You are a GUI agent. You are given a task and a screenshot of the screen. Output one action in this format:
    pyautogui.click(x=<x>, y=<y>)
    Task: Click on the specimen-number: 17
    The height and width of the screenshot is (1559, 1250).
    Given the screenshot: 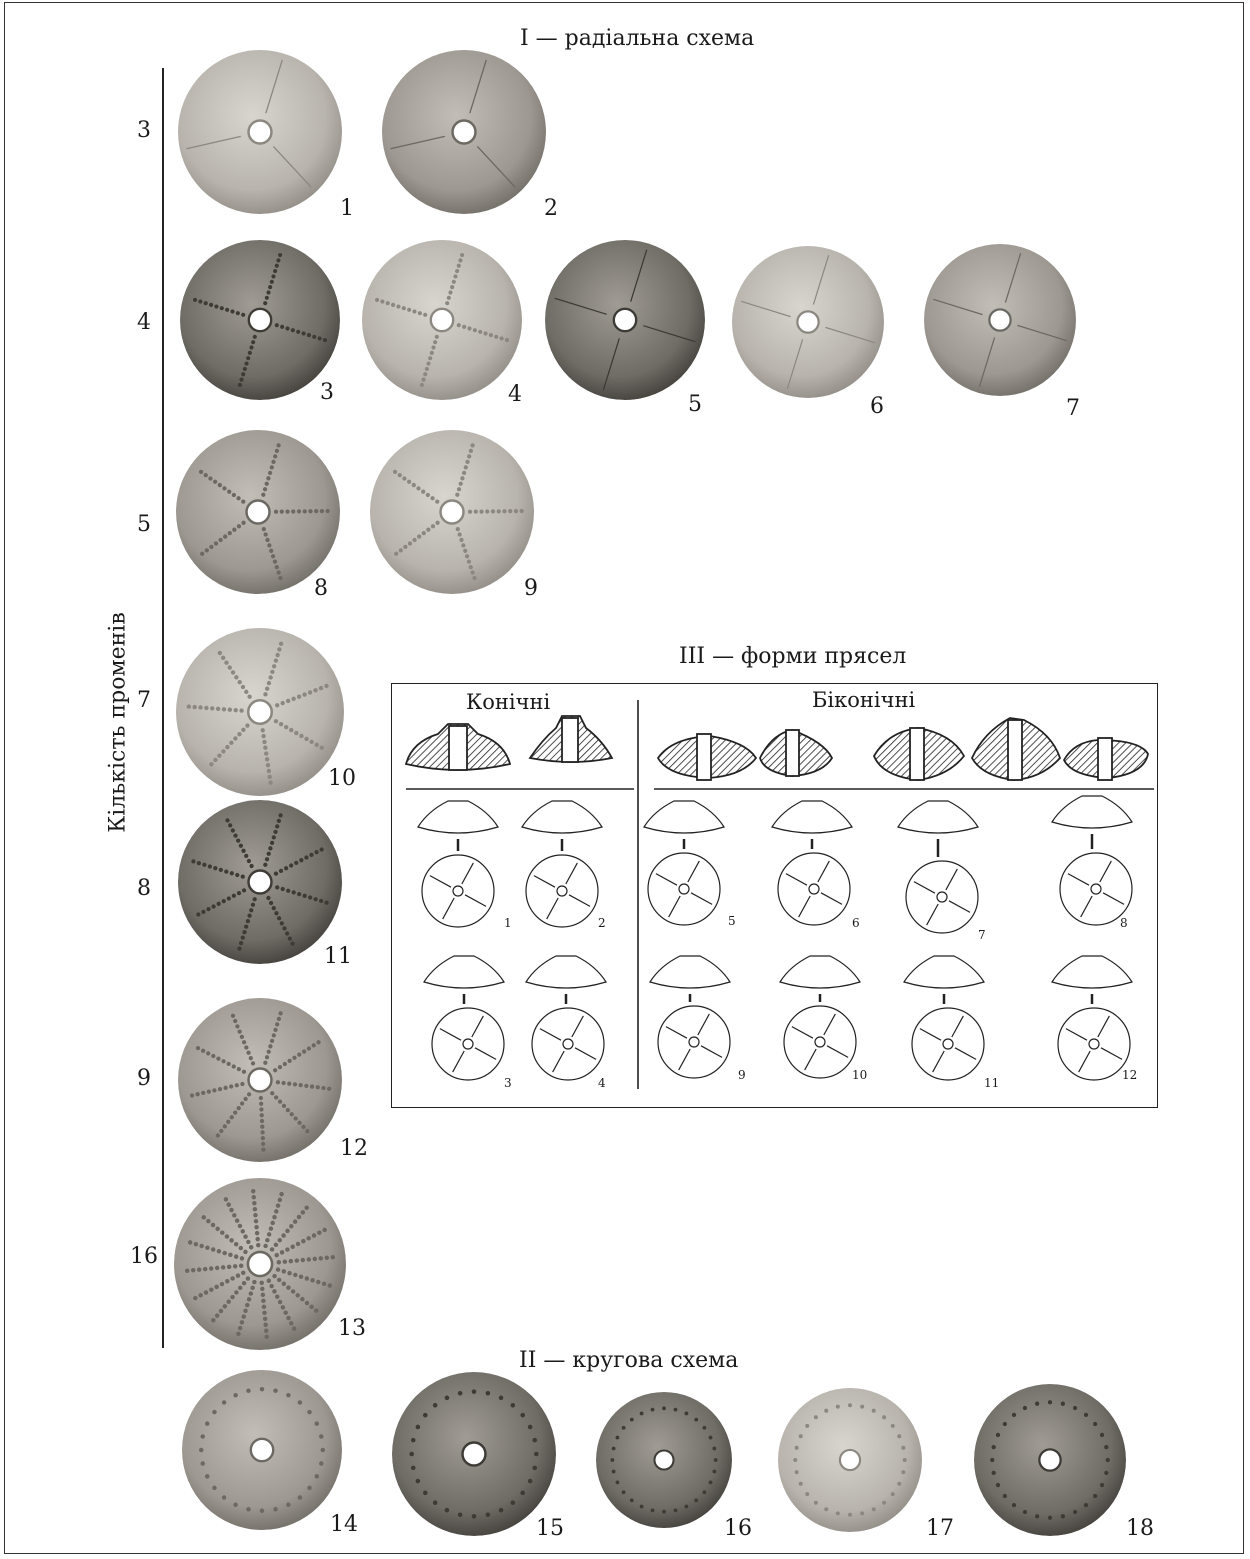 What is the action you would take?
    pyautogui.click(x=940, y=1528)
    